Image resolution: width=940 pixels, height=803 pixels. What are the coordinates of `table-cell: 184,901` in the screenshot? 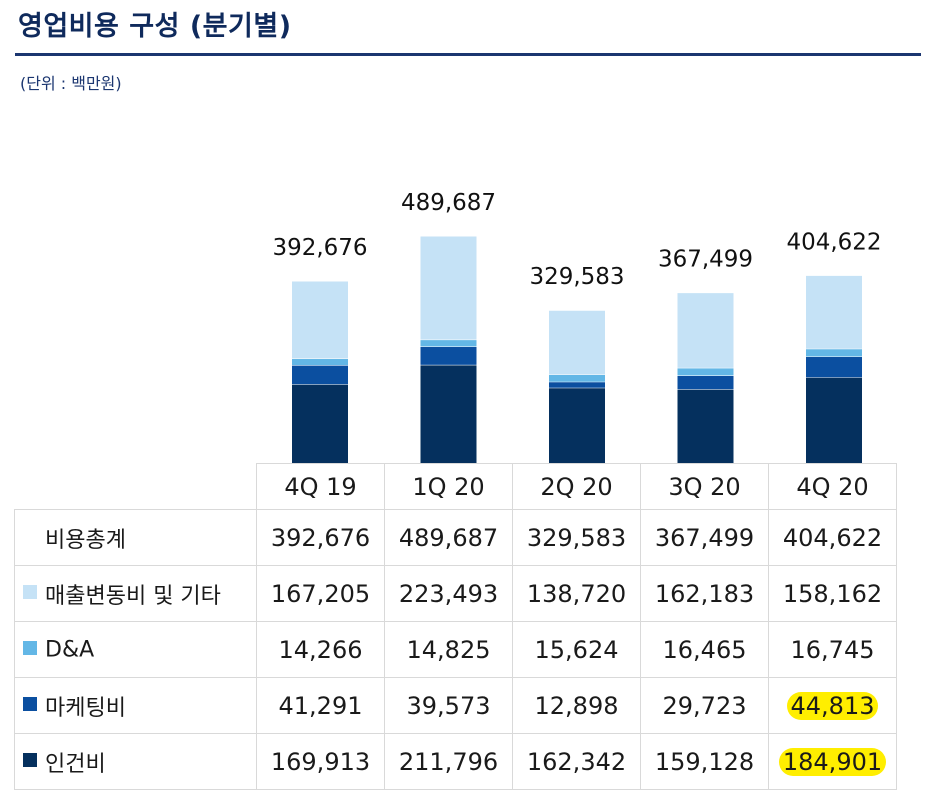 It's located at (832, 761).